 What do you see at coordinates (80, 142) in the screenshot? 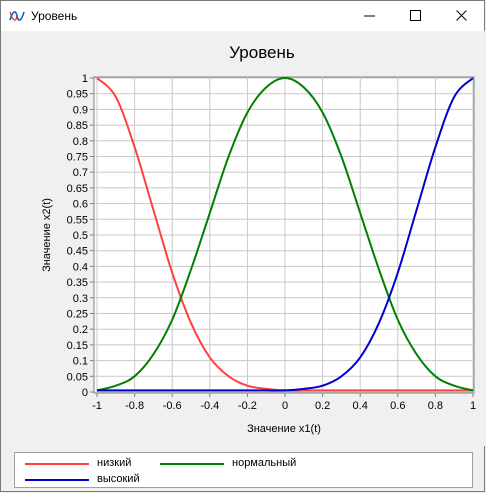
I see `y-tick-label: 0.8` at bounding box center [80, 142].